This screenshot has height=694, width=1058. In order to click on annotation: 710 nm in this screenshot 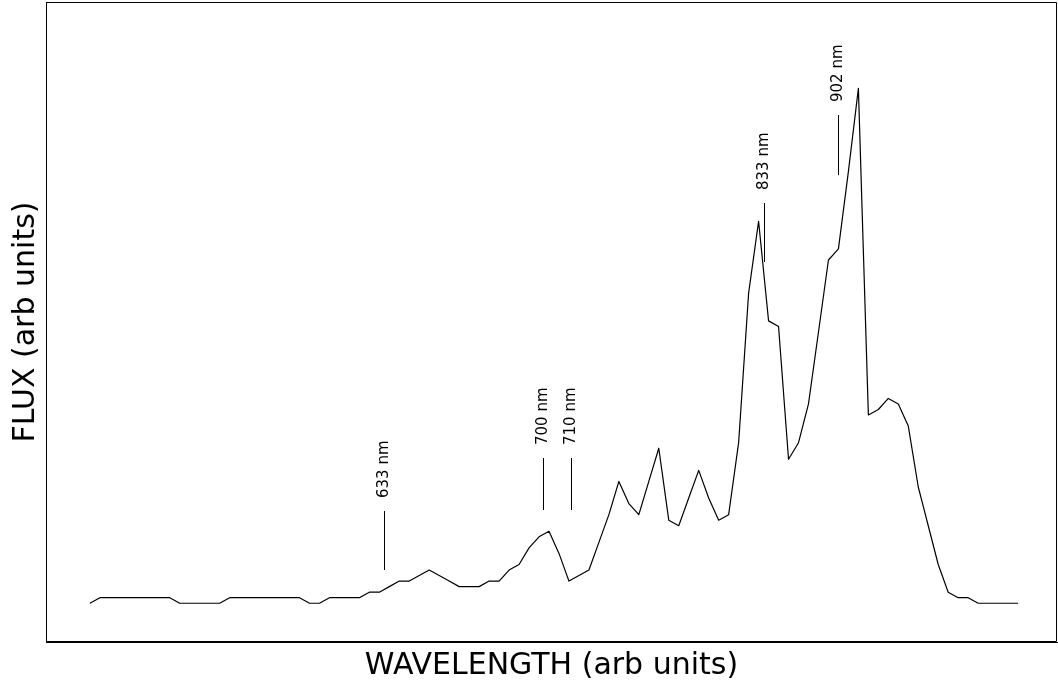, I will do `click(569, 416)`.